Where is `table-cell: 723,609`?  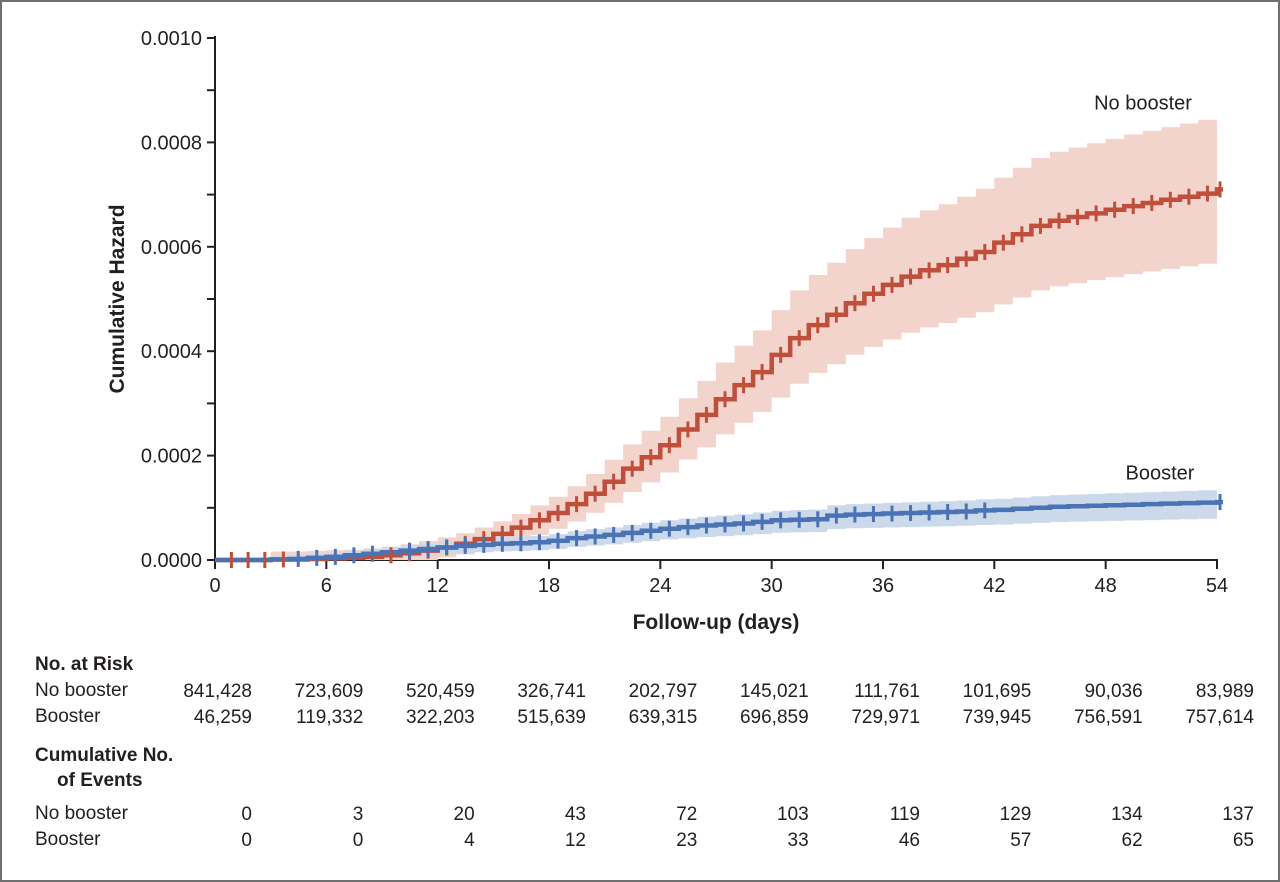 table-cell: 723,609 is located at coordinates (329, 691).